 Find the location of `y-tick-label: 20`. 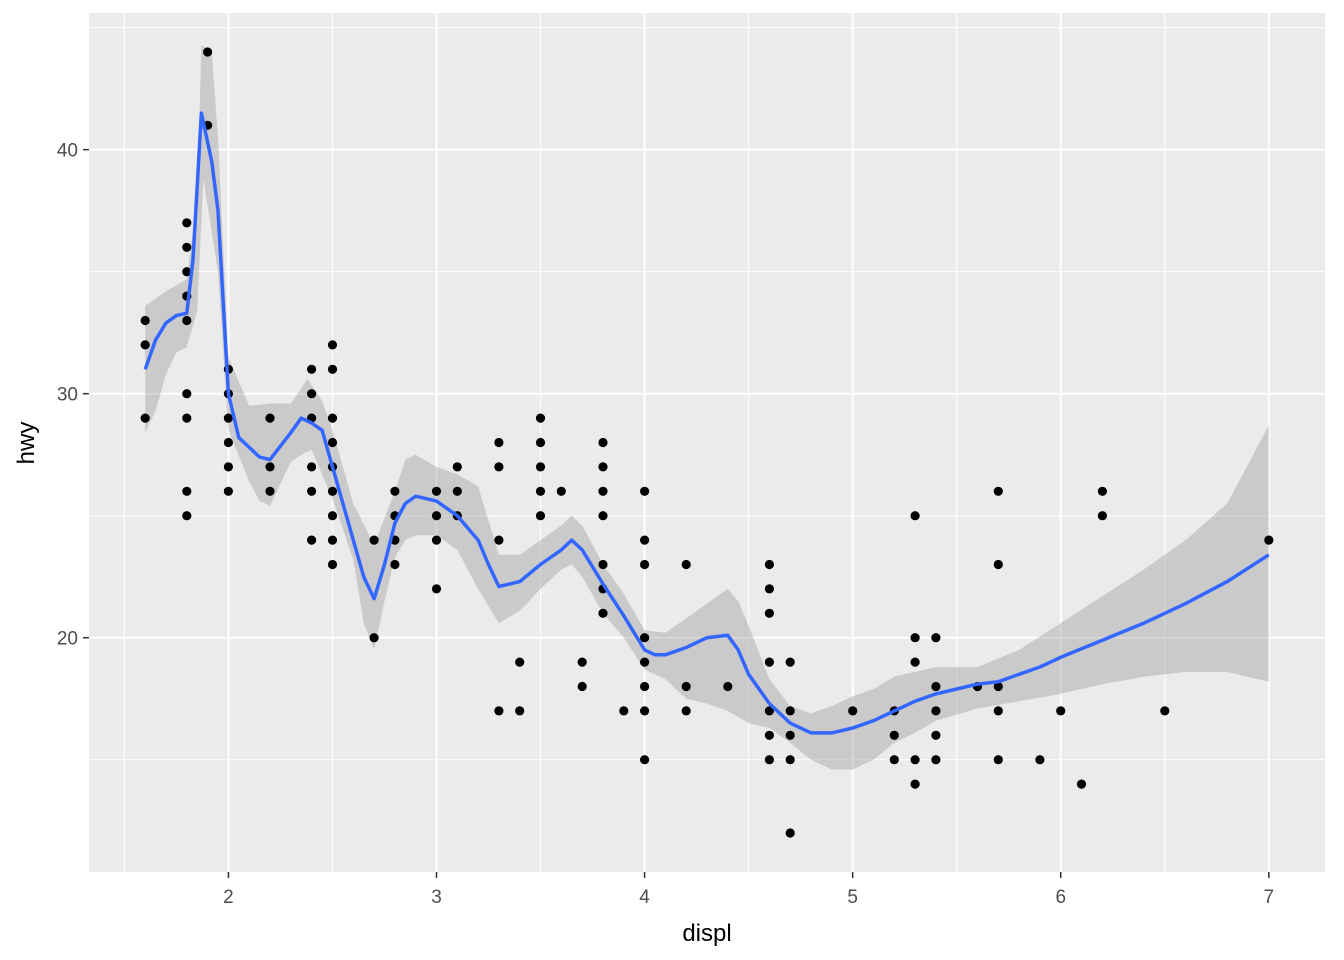

y-tick-label: 20 is located at coordinates (67, 639).